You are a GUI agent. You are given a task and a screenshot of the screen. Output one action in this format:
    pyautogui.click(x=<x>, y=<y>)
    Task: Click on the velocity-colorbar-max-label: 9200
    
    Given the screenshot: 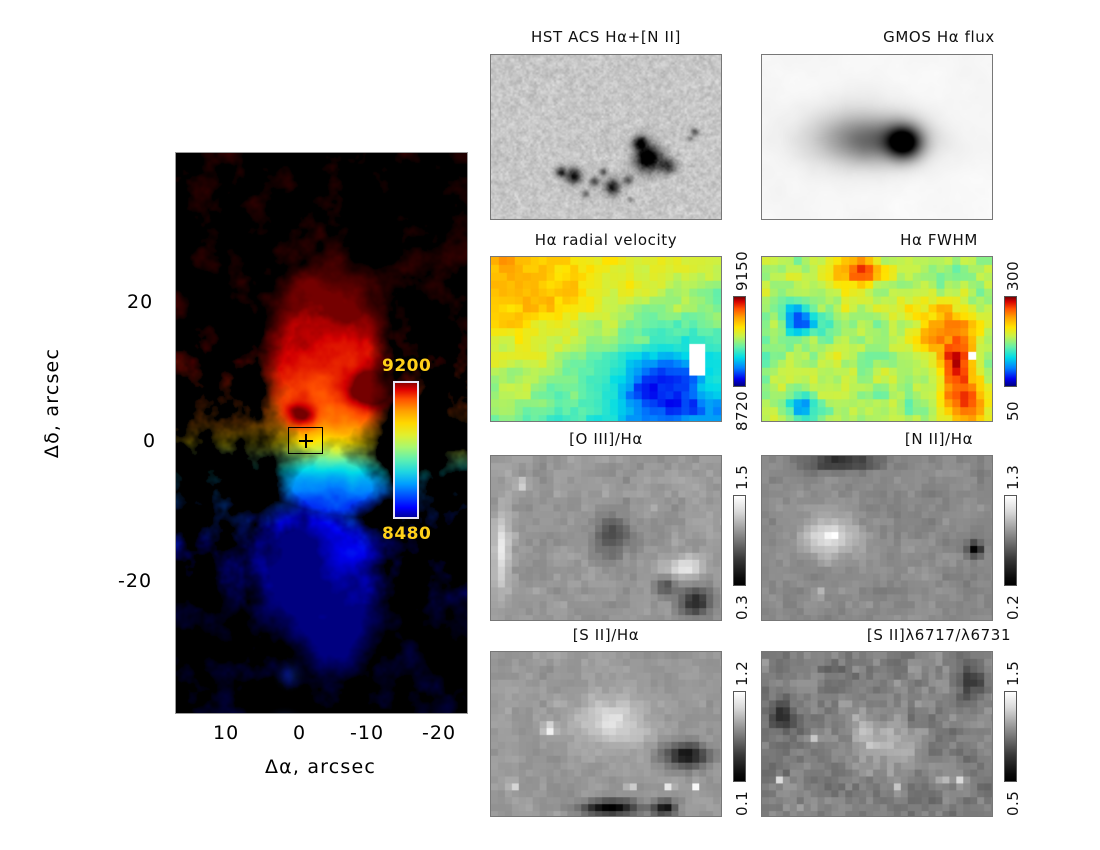 What is the action you would take?
    pyautogui.click(x=407, y=366)
    